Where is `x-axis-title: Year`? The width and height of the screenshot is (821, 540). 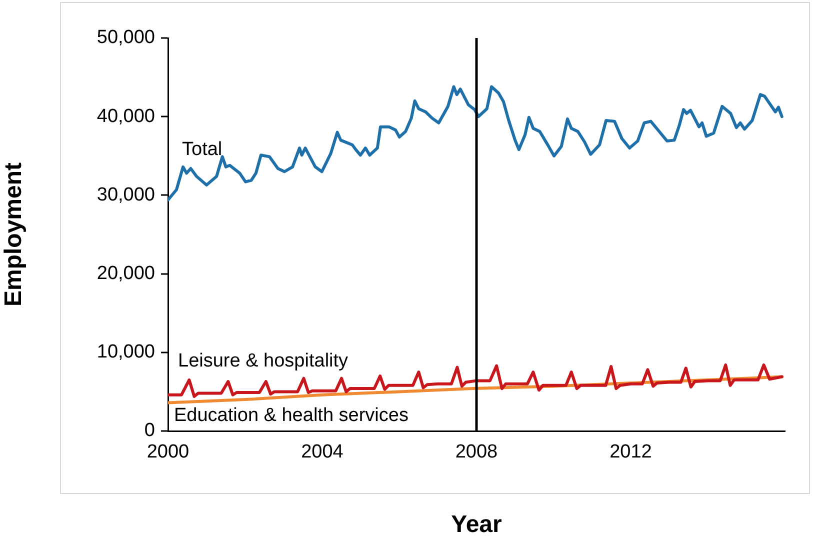
x-axis-title: Year is located at coordinates (476, 524).